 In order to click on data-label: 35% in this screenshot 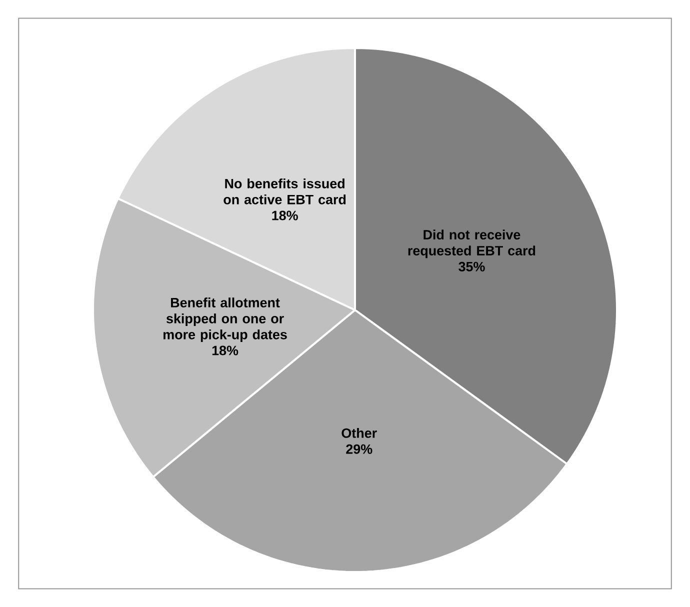, I will do `click(471, 267)`.